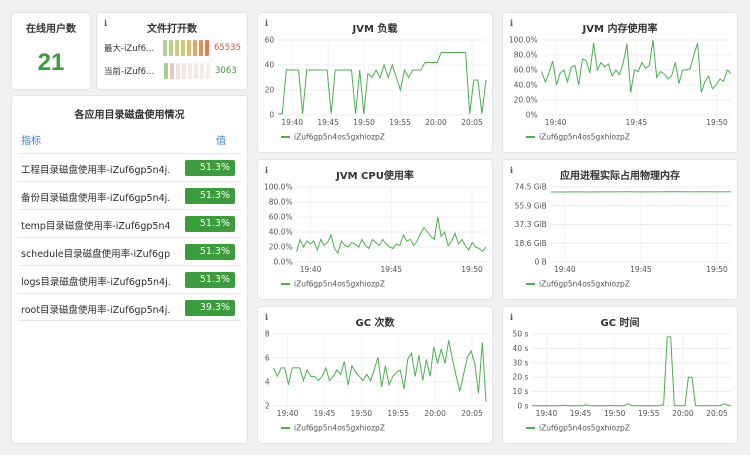  Describe the element at coordinates (375, 29) in the screenshot. I see `panel-title: JVM 负载` at that location.